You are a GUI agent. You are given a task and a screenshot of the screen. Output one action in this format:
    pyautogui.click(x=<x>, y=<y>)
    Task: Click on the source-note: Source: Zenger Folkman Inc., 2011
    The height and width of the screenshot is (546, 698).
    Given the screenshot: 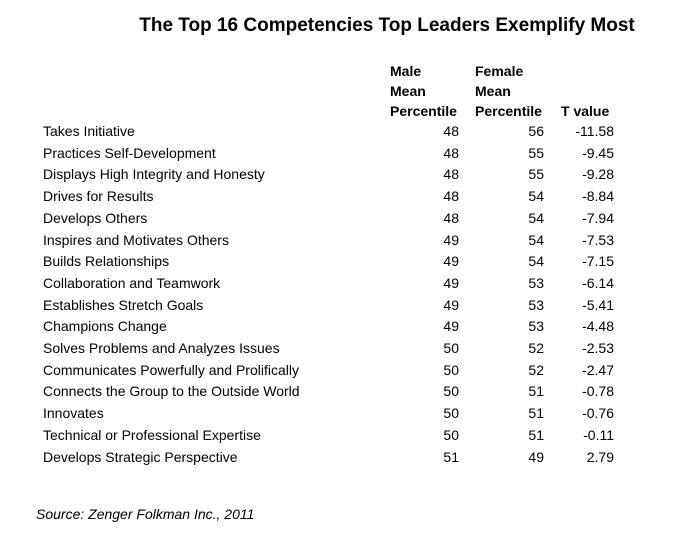 What is the action you would take?
    pyautogui.click(x=145, y=514)
    